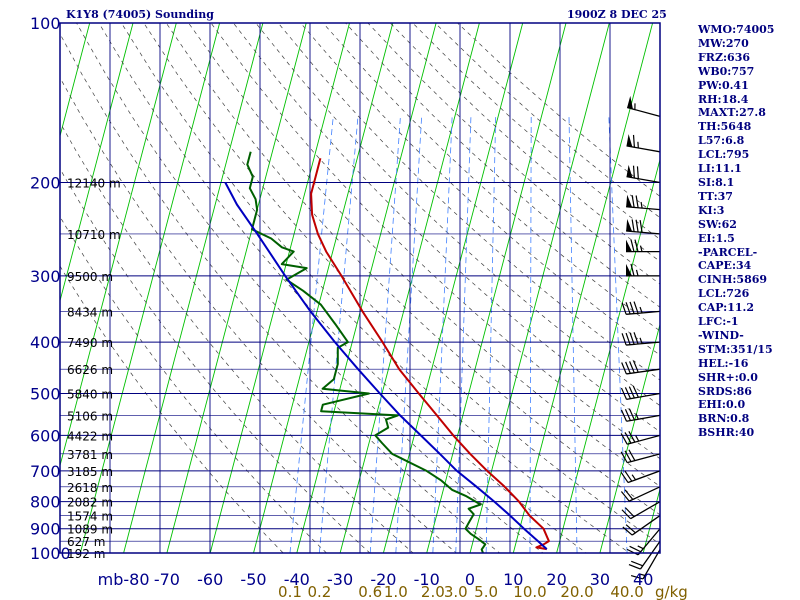 The image size is (800, 600). Describe the element at coordinates (529, 591) in the screenshot. I see `mixing-ratio-label: 10.0` at that location.